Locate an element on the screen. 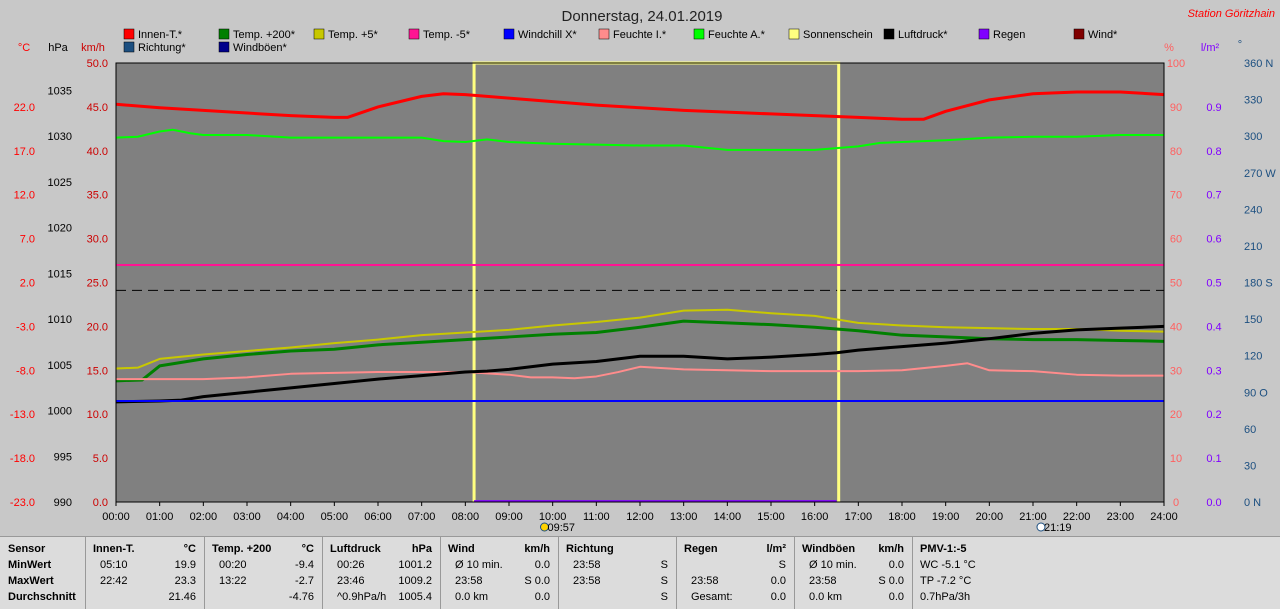 Image resolution: width=1280 pixels, height=609 pixels. tick-time: 11:00 is located at coordinates (596, 517).